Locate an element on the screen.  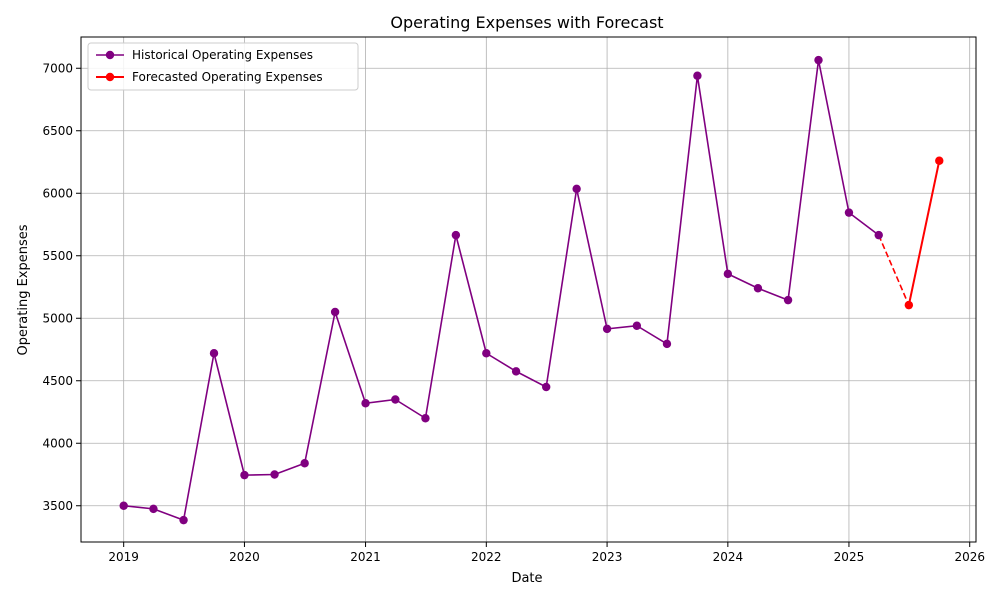
y-tick-label: 4000 is located at coordinates (57, 443).